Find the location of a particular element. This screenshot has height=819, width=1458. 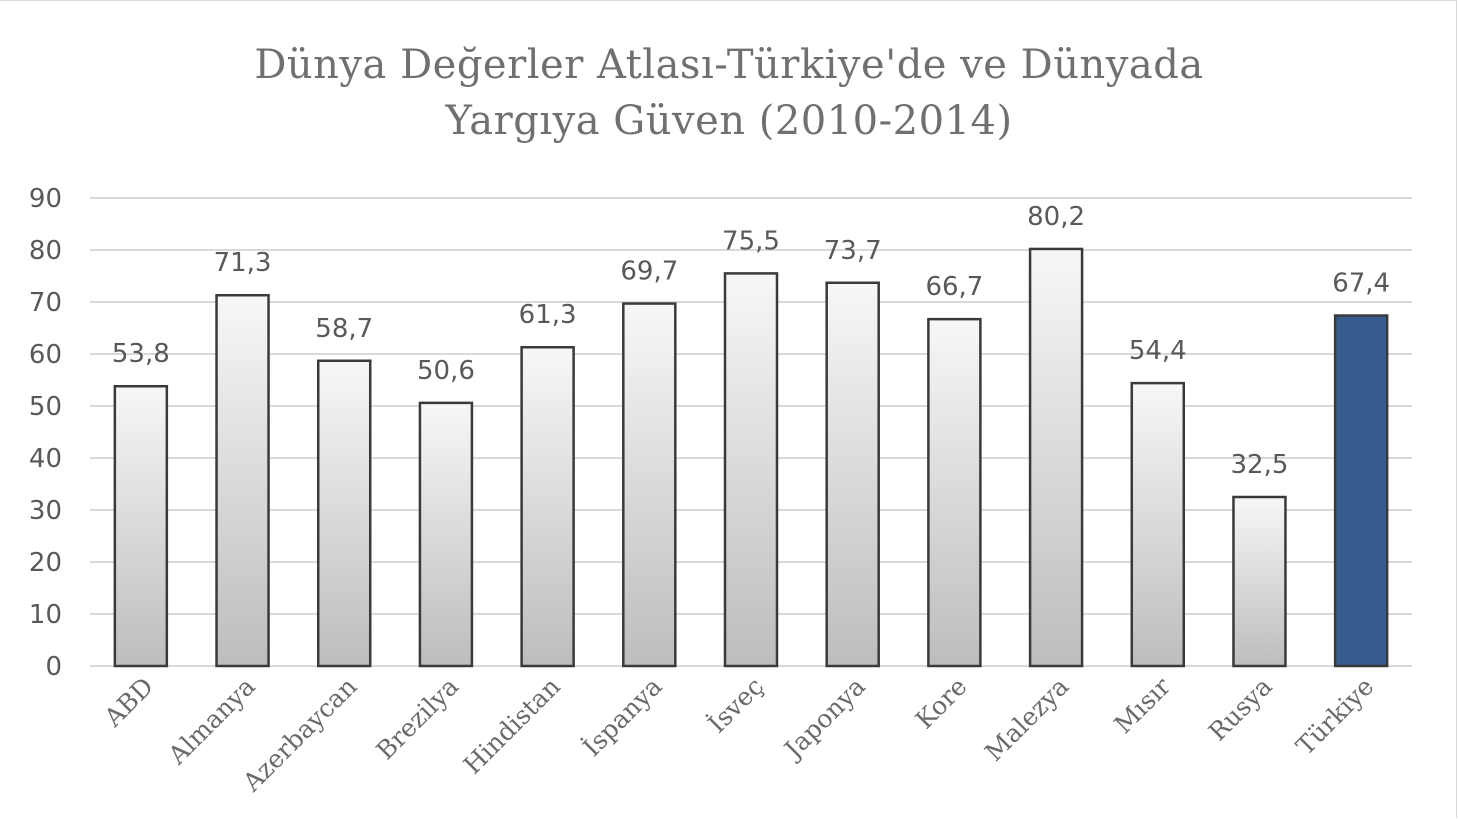

data-label-4: 61,3 is located at coordinates (548, 315).